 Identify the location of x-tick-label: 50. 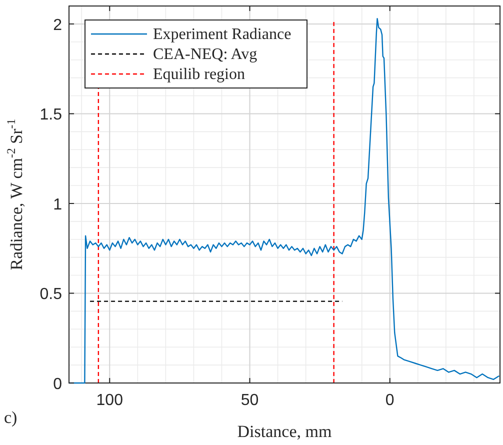
(249, 400).